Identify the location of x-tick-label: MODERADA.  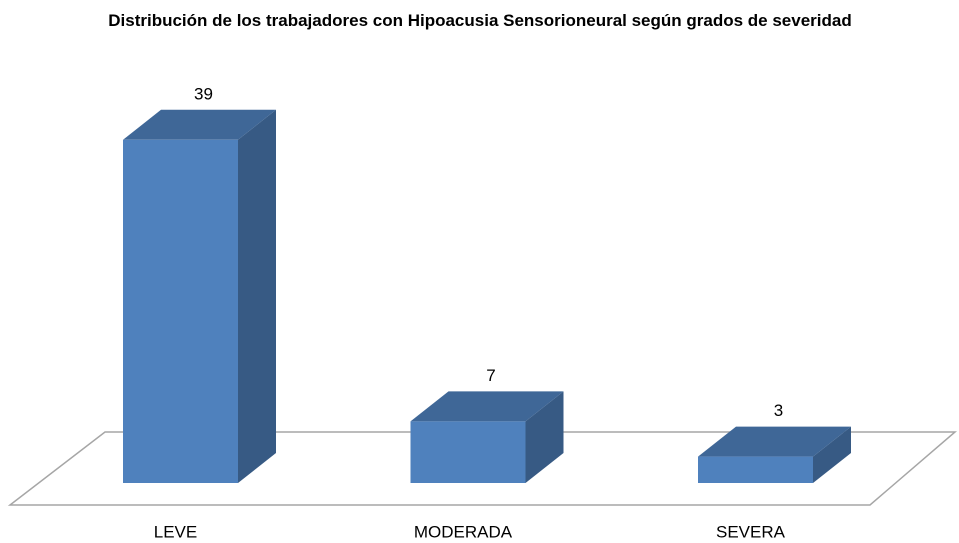
(463, 531).